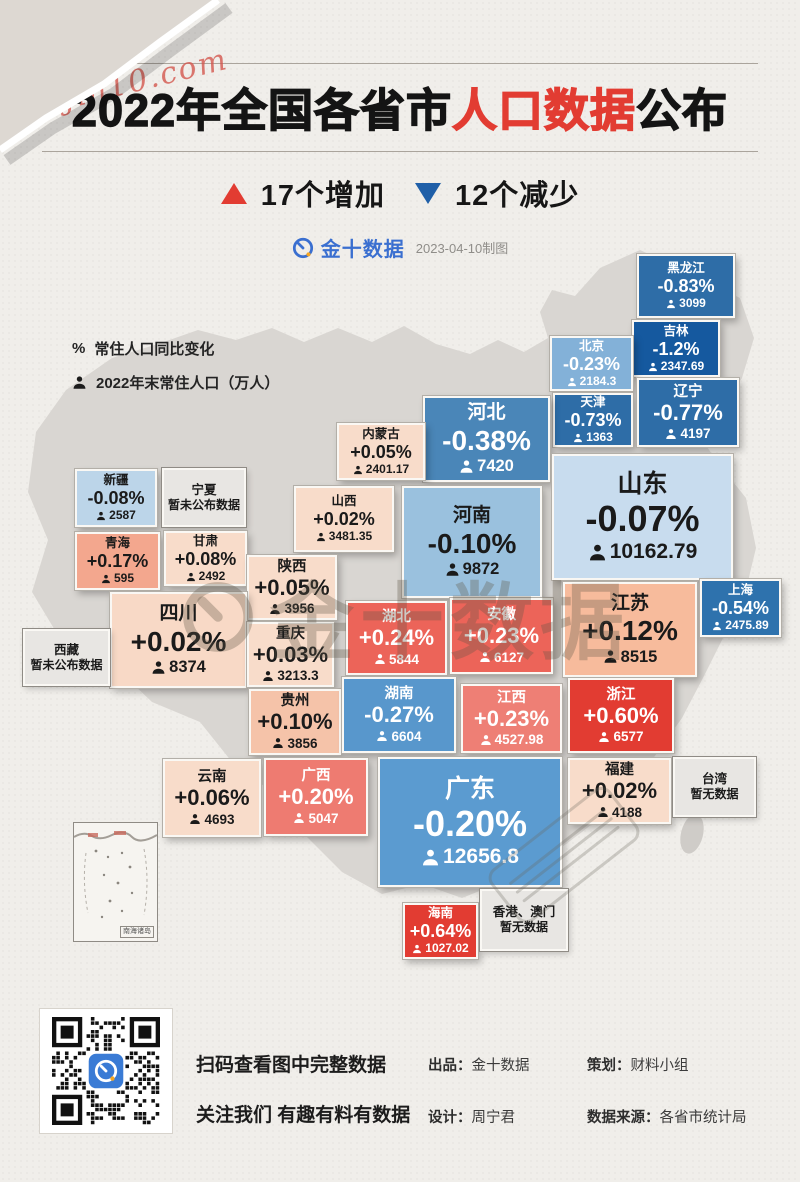 The image size is (800, 1182). I want to click on province-box: 安徽 +0.23% 6127, so click(501, 636).